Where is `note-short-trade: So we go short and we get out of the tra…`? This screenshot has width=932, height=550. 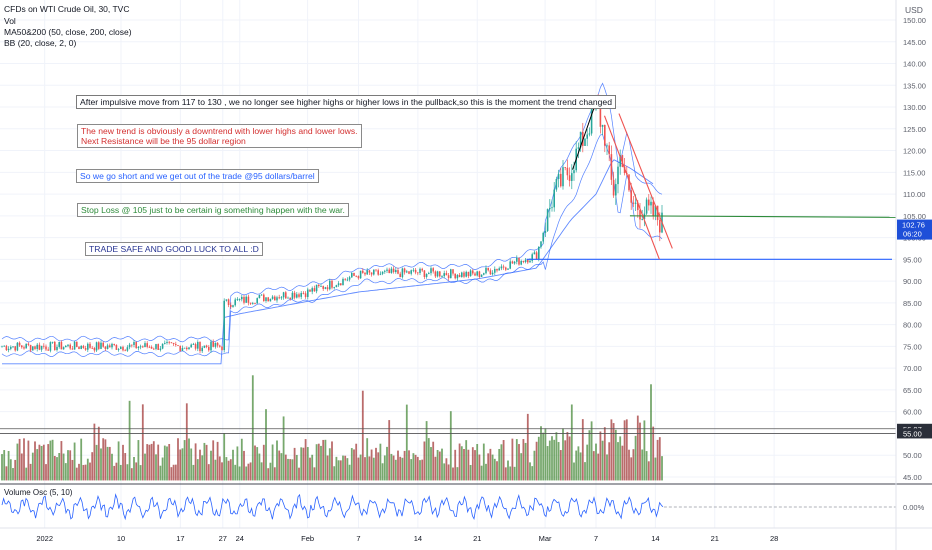 note-short-trade: So we go short and we get out of the tra… is located at coordinates (197, 176).